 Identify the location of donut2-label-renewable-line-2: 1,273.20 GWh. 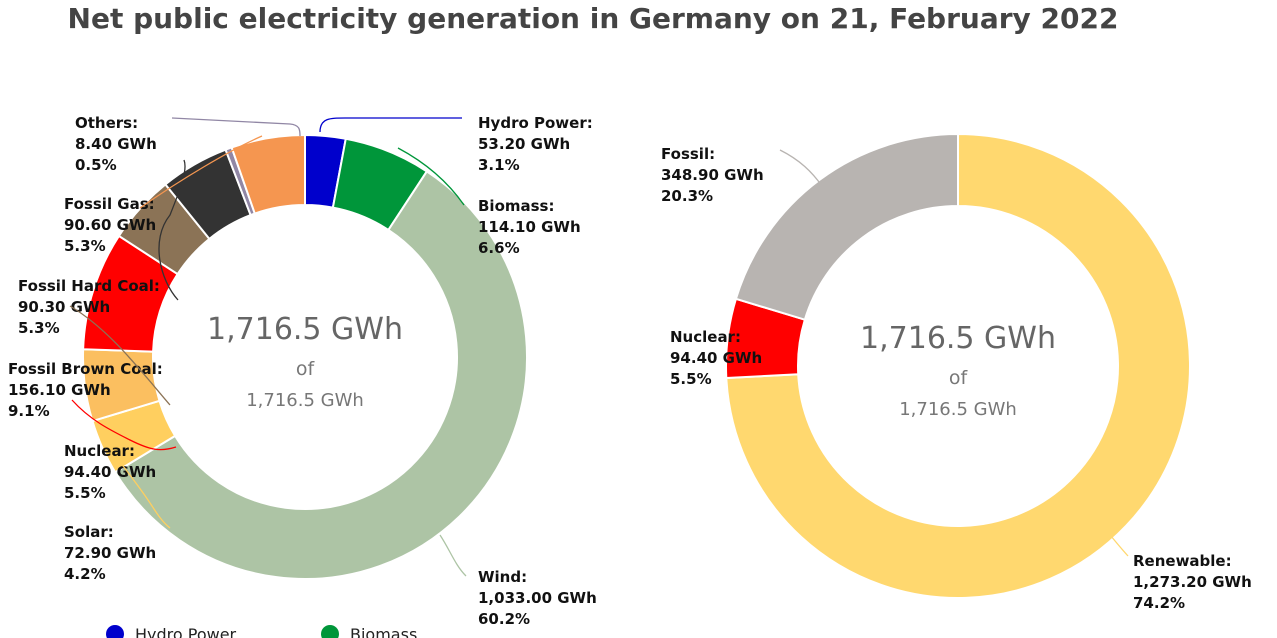
(1192, 582).